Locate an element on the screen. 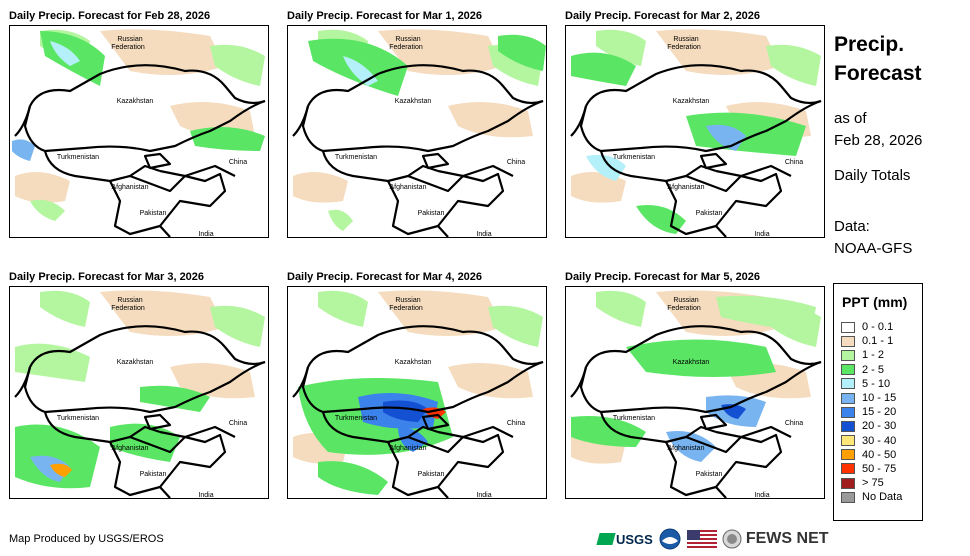 This screenshot has height=556, width=970. legend-label: 0 - 0.1 is located at coordinates (878, 327).